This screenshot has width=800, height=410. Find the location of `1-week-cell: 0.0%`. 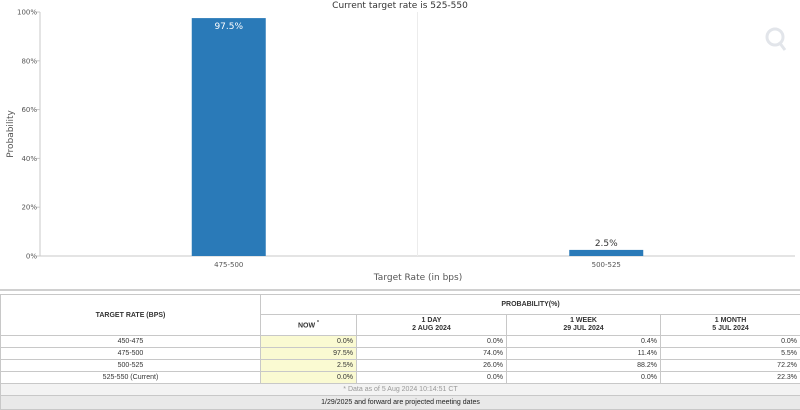

1-week-cell: 0.0% is located at coordinates (583, 377).